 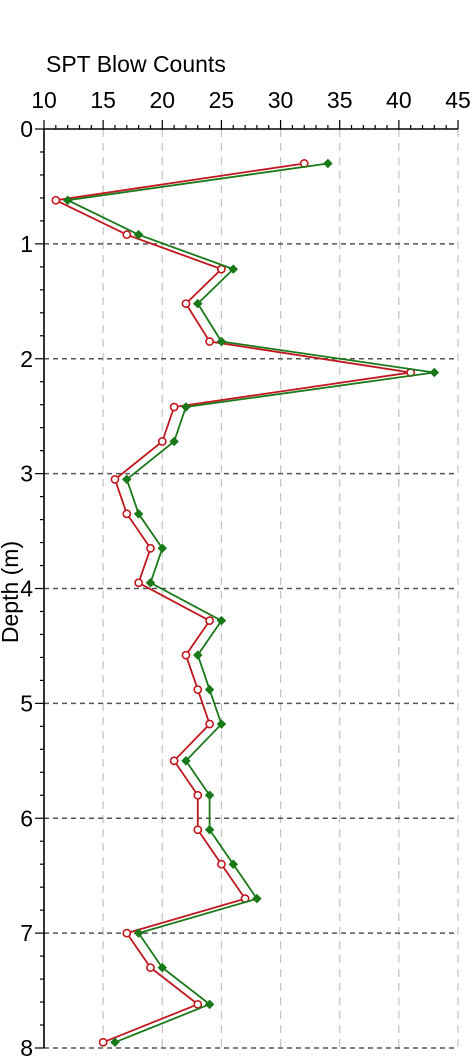 I want to click on y-tick-label: 1, so click(x=26, y=244).